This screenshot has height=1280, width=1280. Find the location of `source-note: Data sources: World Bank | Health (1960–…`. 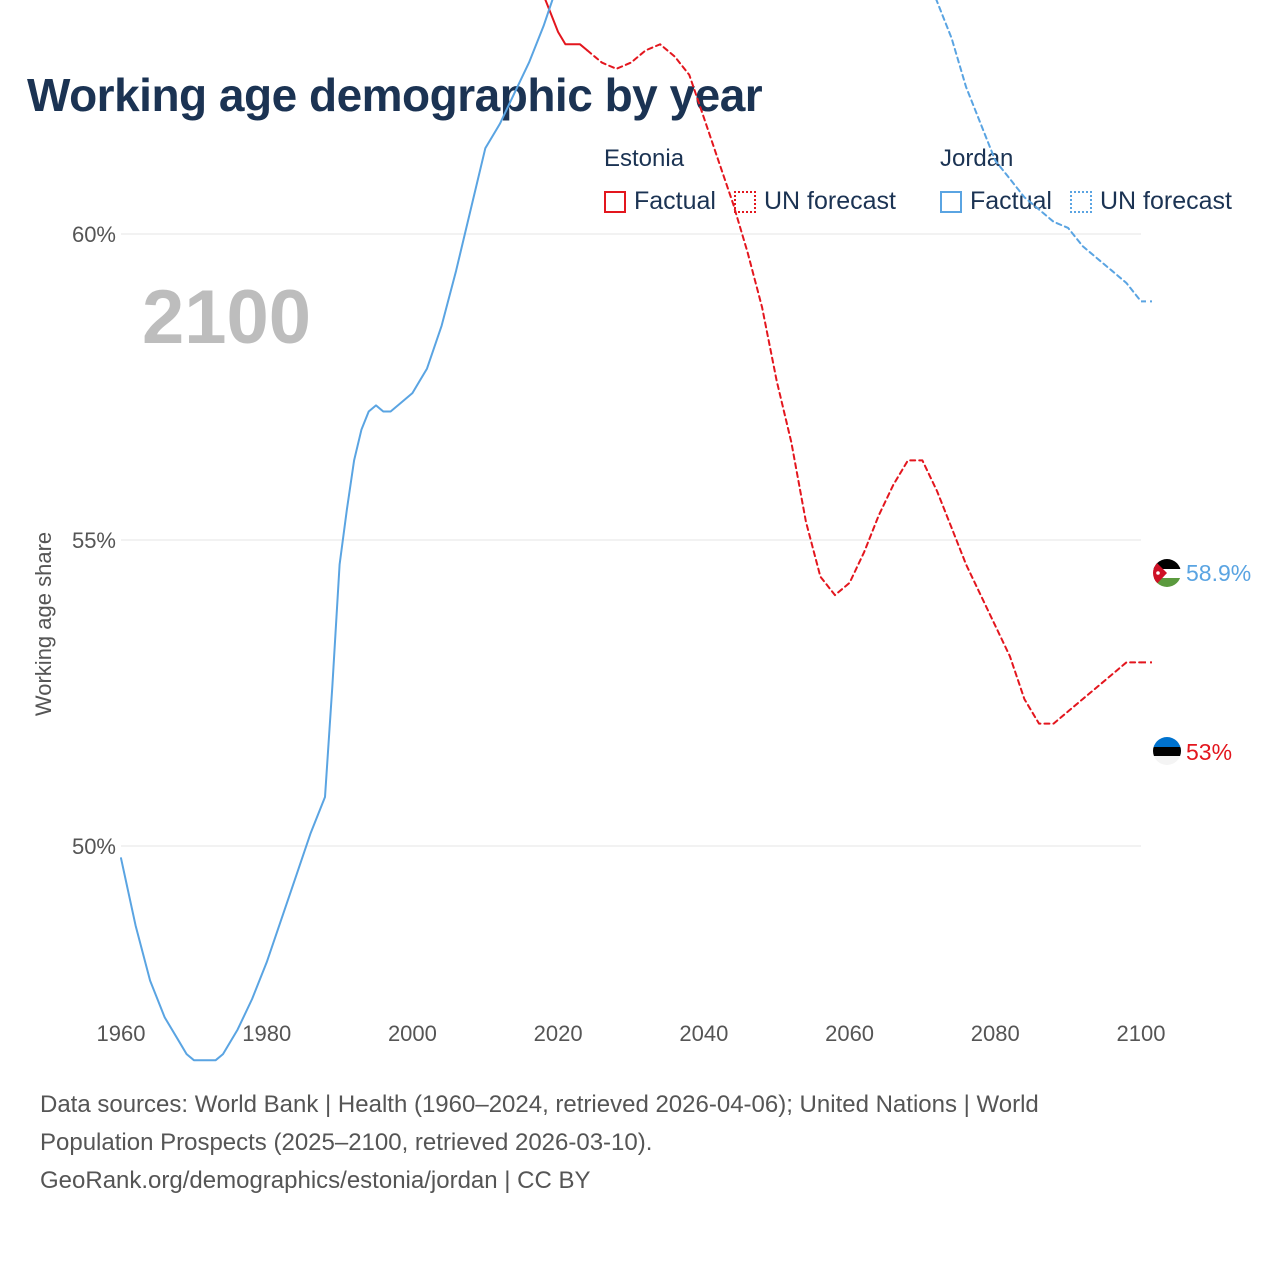

source-note: Data sources: World Bank | Health (1960–… is located at coordinates (615, 1143).